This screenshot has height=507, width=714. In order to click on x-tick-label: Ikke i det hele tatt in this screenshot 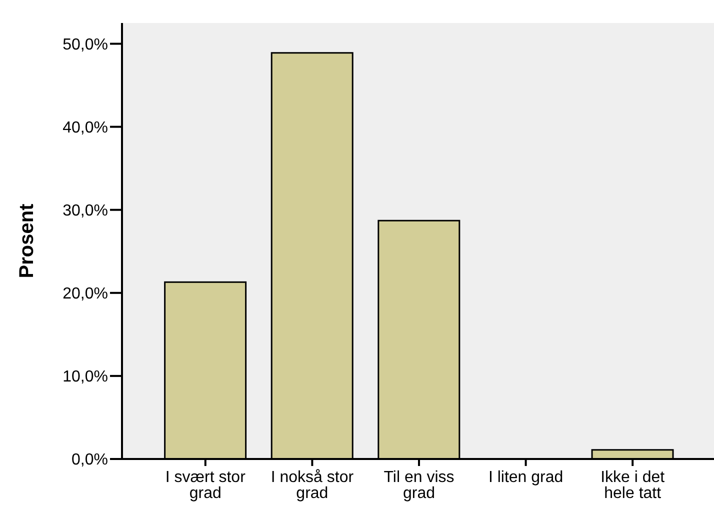, I will do `click(633, 485)`.